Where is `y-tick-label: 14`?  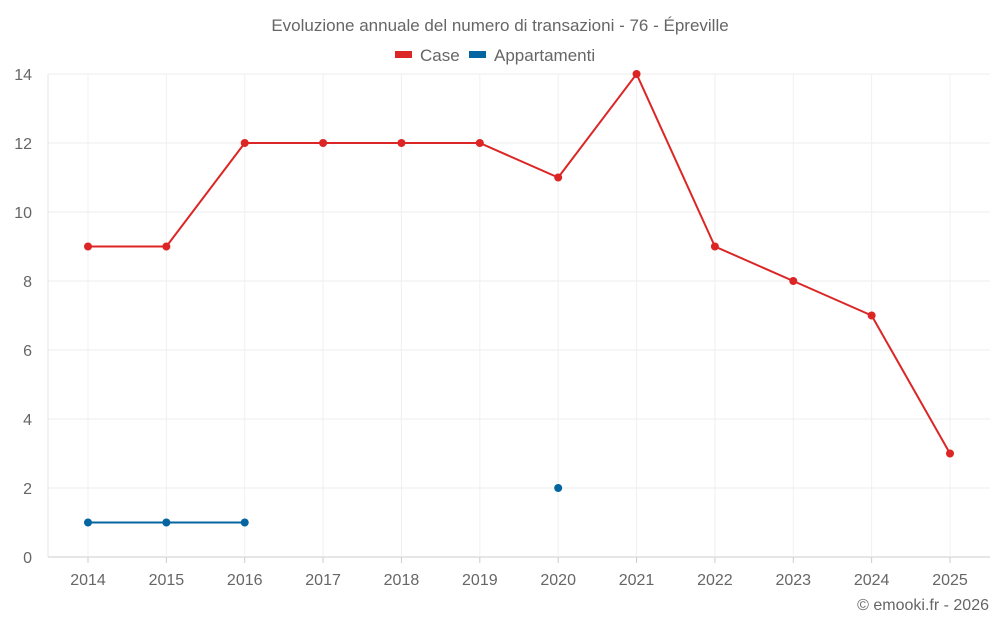
y-tick-label: 14 is located at coordinates (23, 75).